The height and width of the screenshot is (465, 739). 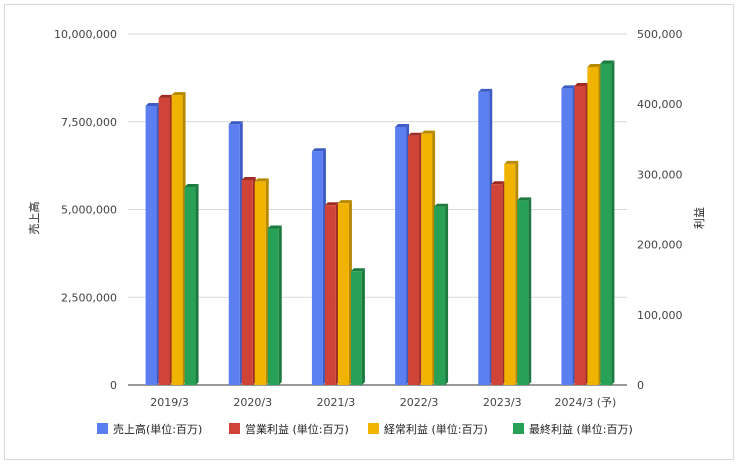 I want to click on left-tick-label: 10,000,000, so click(x=85, y=34).